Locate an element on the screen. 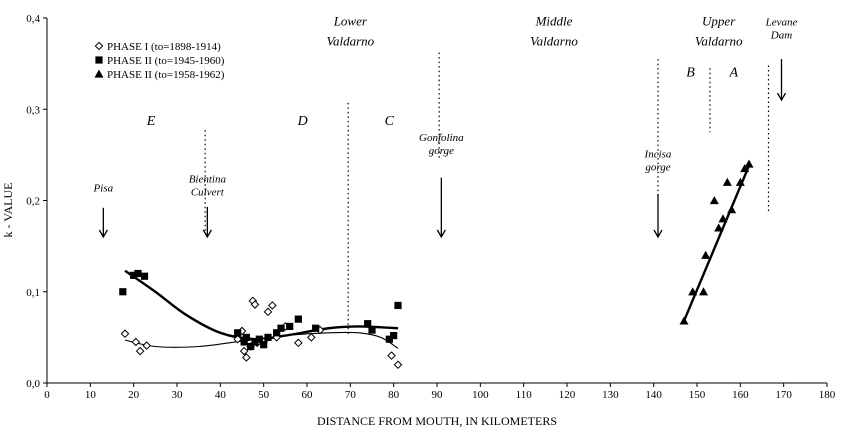 The height and width of the screenshot is (428, 842). legend-label: PHASE II (to=1958-1962) is located at coordinates (166, 75).